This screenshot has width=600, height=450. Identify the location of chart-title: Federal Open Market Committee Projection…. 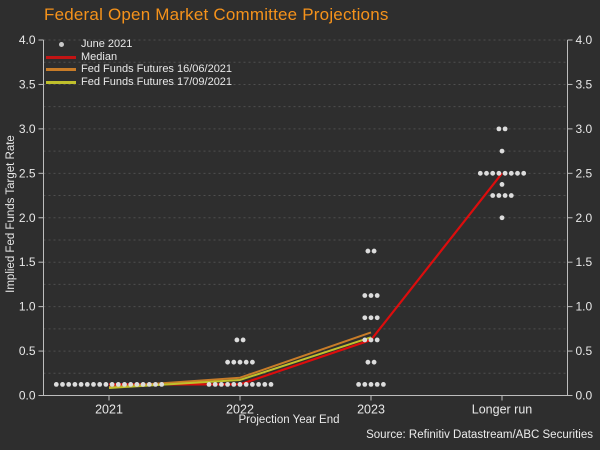
(216, 14).